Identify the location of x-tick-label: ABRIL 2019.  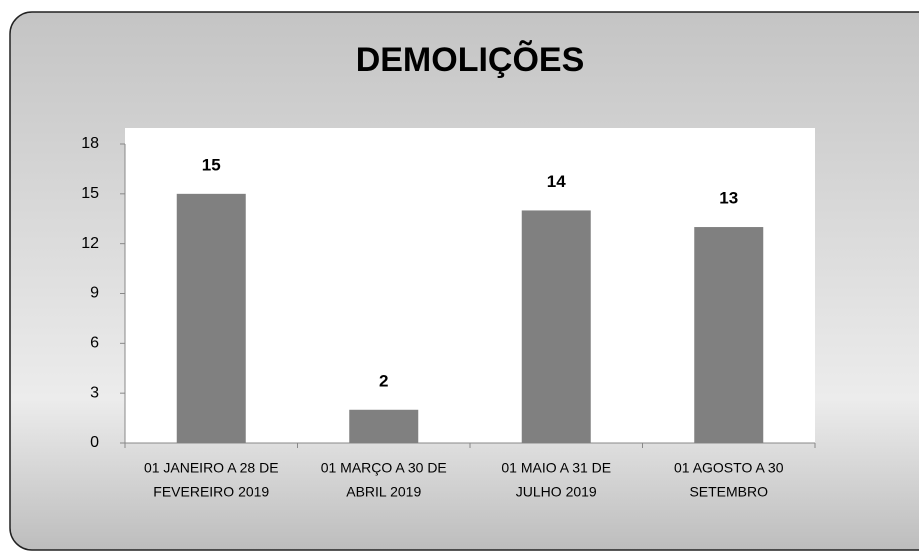
(383, 492).